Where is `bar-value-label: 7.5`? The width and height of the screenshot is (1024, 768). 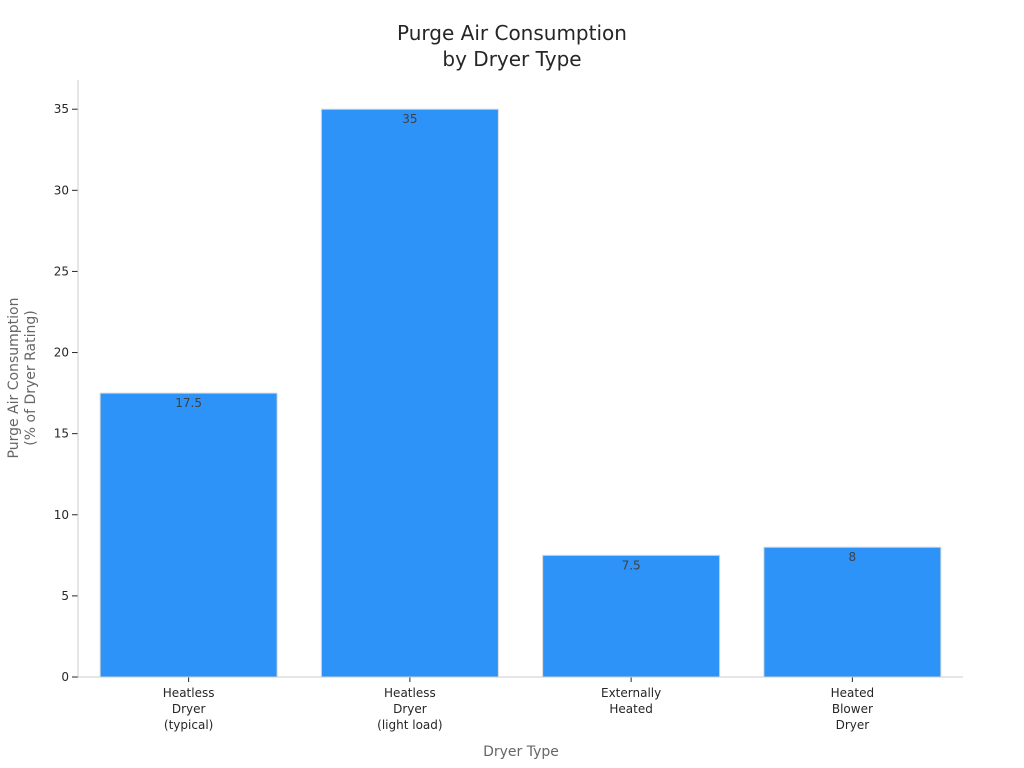 bar-value-label: 7.5 is located at coordinates (631, 565).